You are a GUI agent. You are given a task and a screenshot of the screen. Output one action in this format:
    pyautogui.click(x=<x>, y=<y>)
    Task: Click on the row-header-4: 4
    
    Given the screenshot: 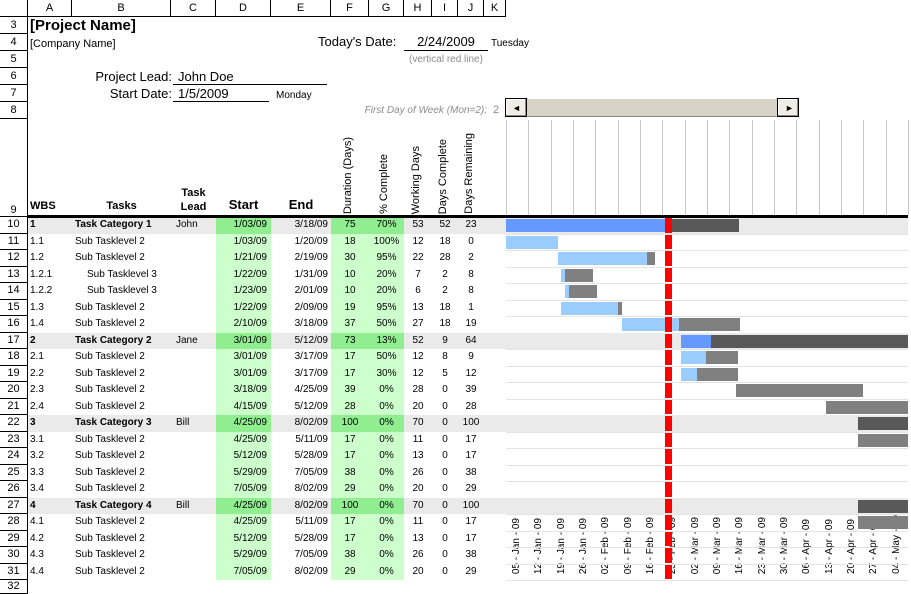 What is the action you would take?
    pyautogui.click(x=14, y=42)
    